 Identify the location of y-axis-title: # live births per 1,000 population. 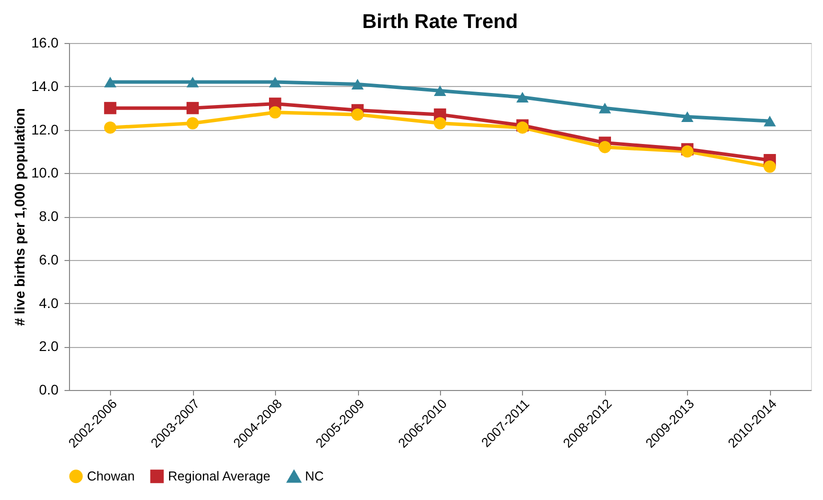
(19, 217).